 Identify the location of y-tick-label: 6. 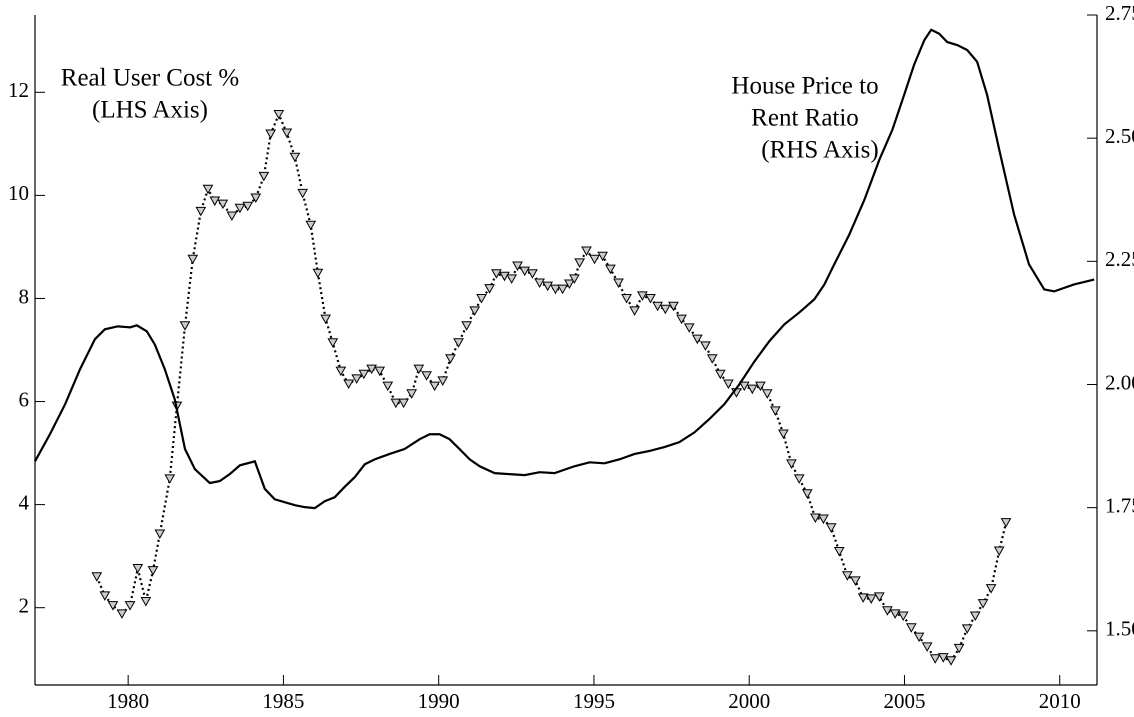
(24, 399).